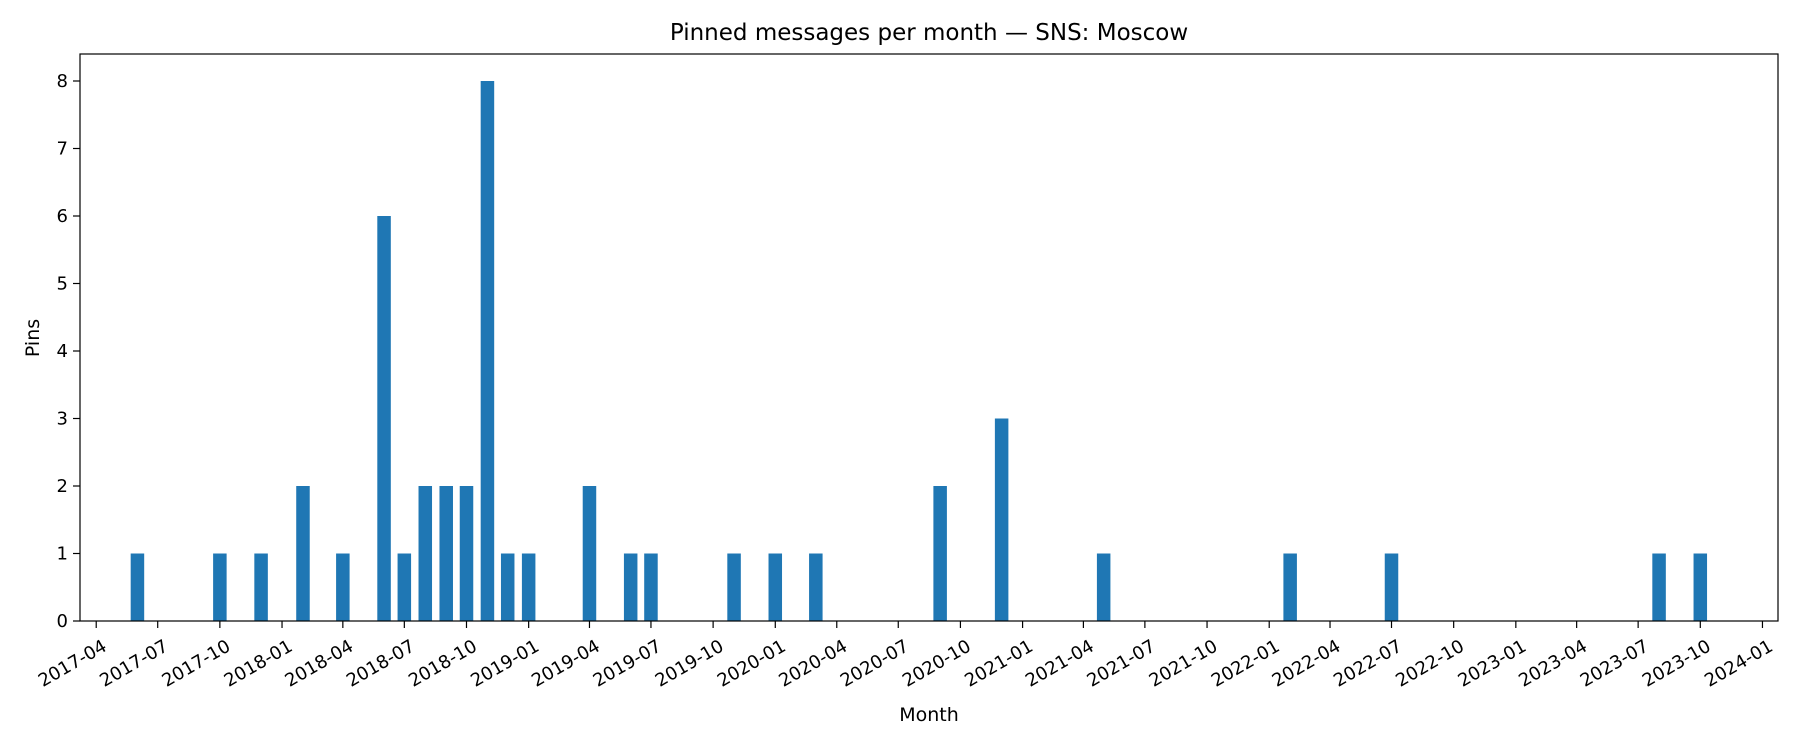 The image size is (1800, 750). Describe the element at coordinates (62, 284) in the screenshot. I see `y-tick-label: 5` at that location.